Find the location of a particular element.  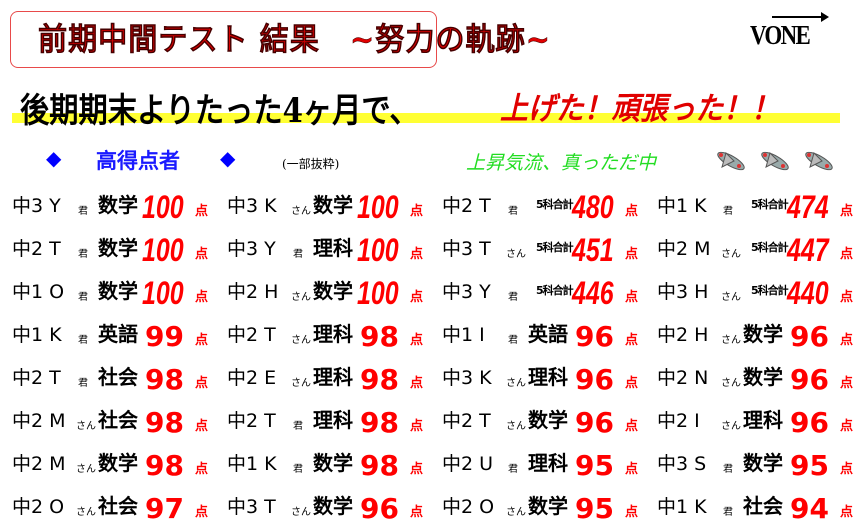

score-entry: 中2 H さん 数学 100 点 is located at coordinates (334, 290).